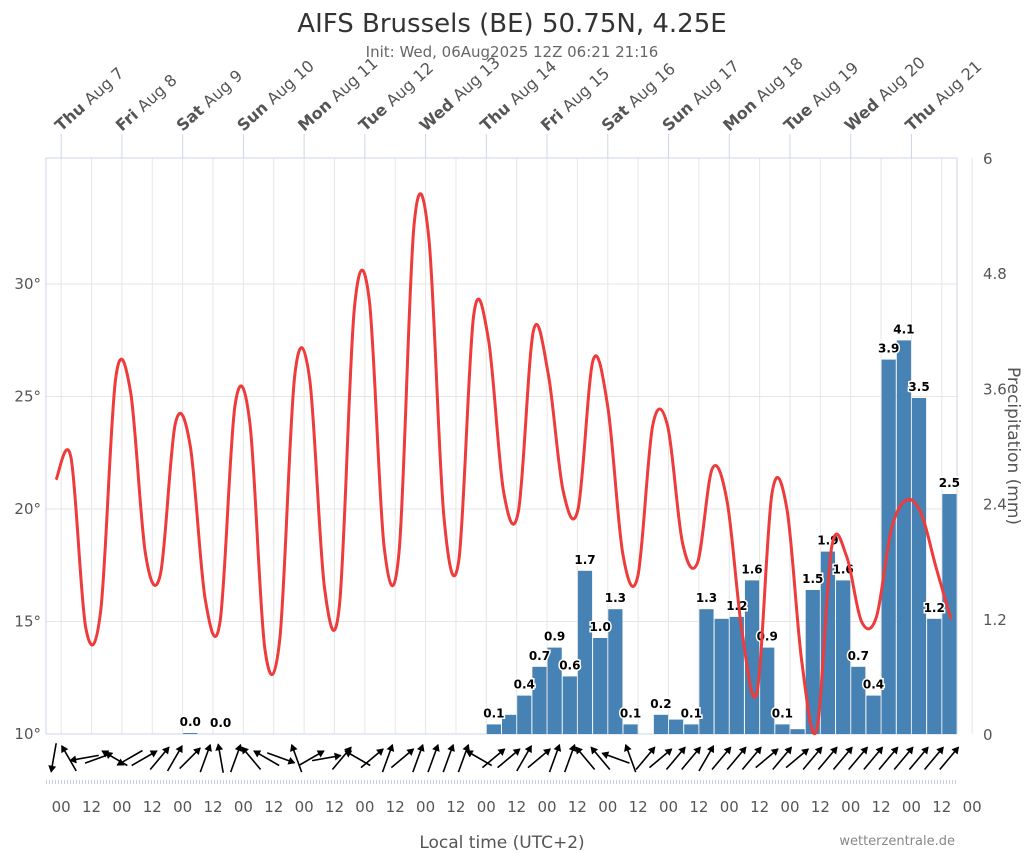 Image resolution: width=1024 pixels, height=853 pixels. Describe the element at coordinates (660, 704) in the screenshot. I see `precipitation-value-label: 0.2` at that location.